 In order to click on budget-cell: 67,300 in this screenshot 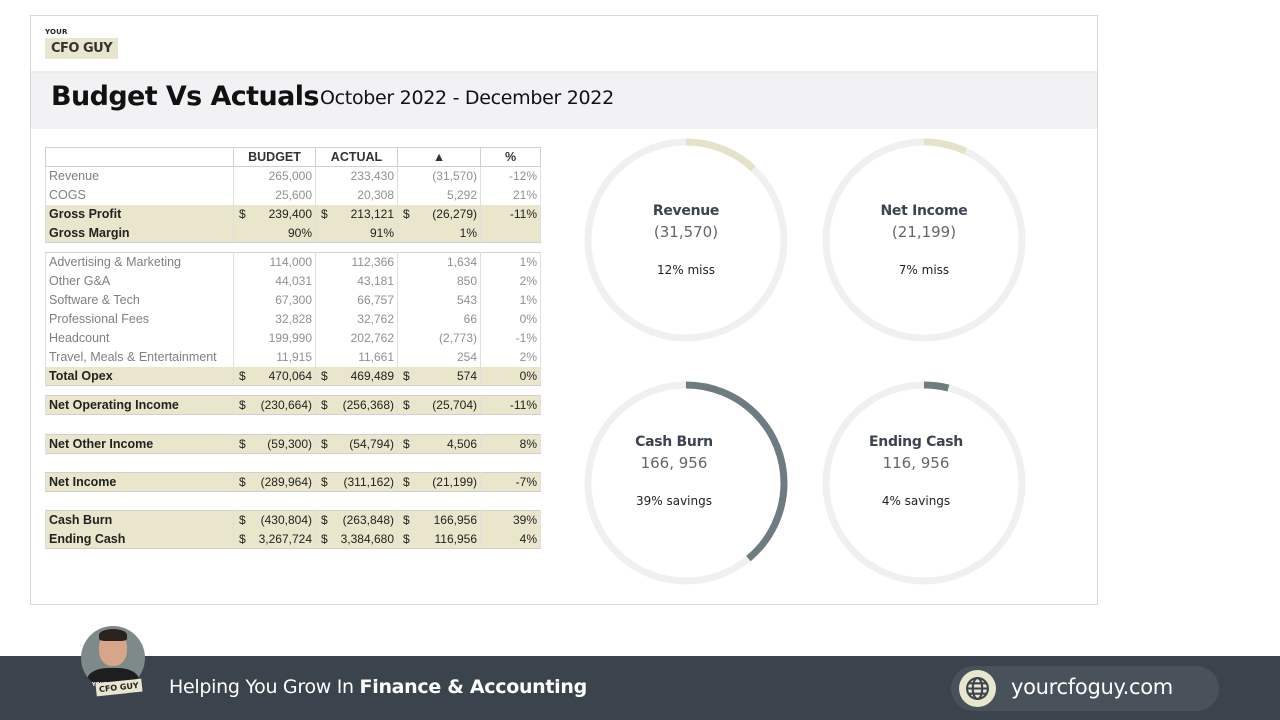, I will do `click(274, 300)`.